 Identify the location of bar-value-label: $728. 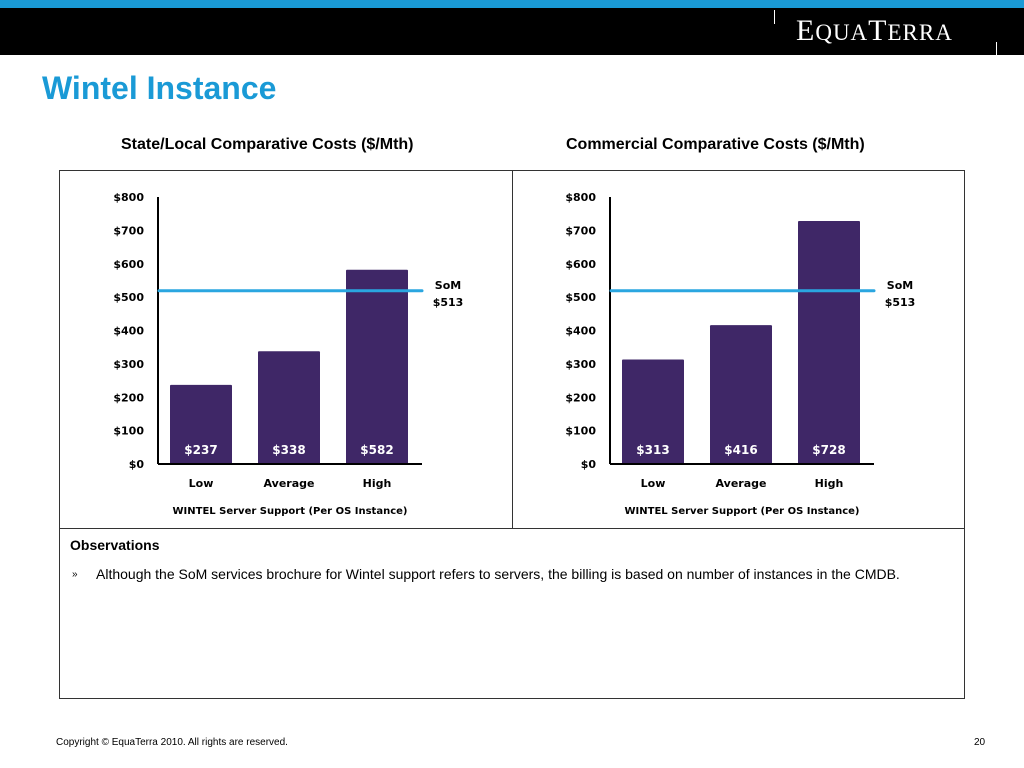
(828, 450).